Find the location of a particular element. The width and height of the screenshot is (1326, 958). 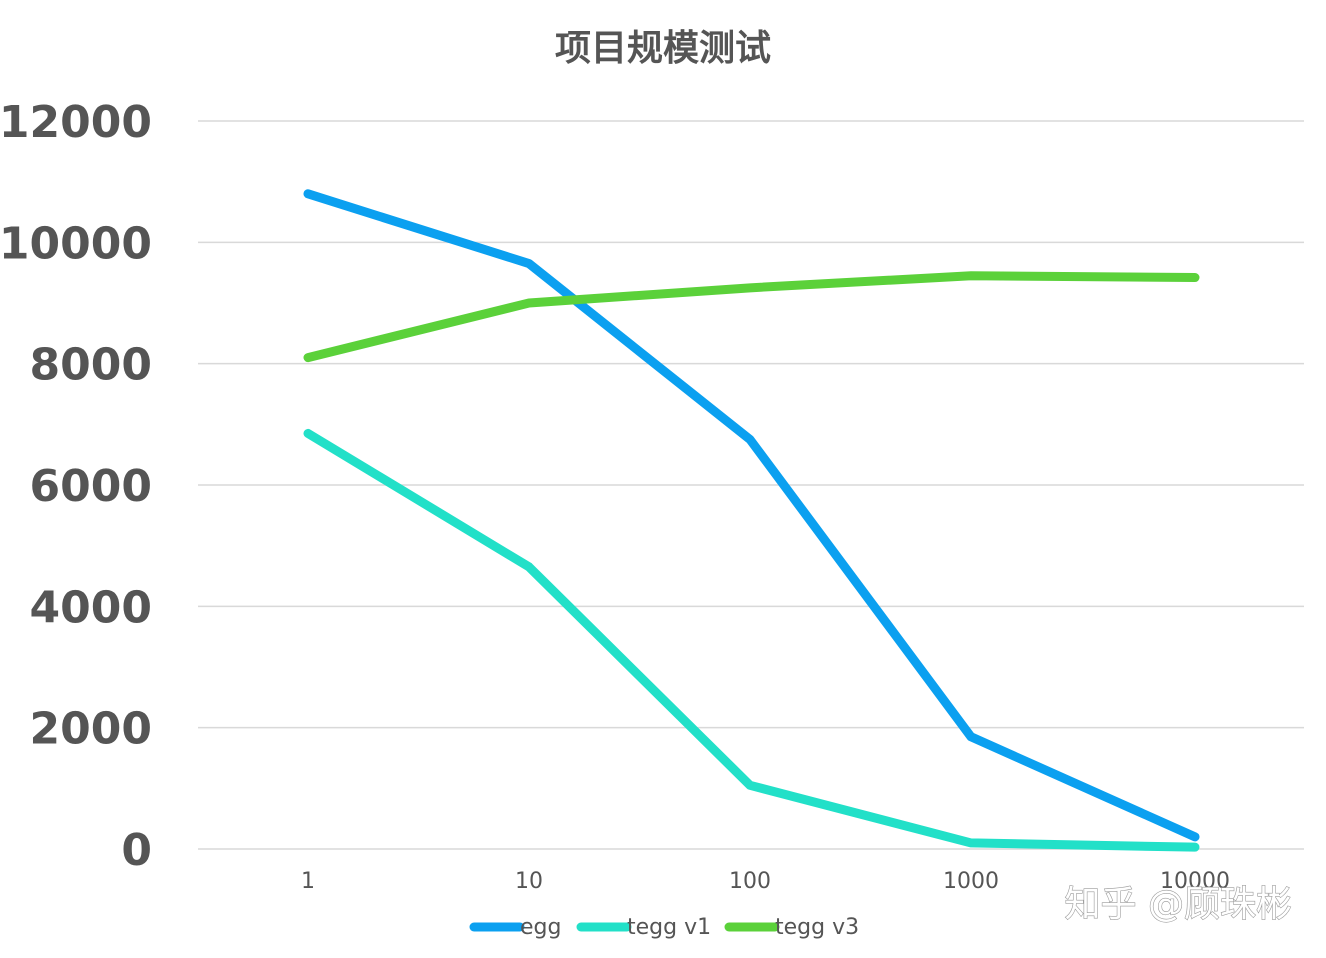

y-axis-ticks: 0 2000 4000 6000 8000 10000 12000 is located at coordinates (76, 486).